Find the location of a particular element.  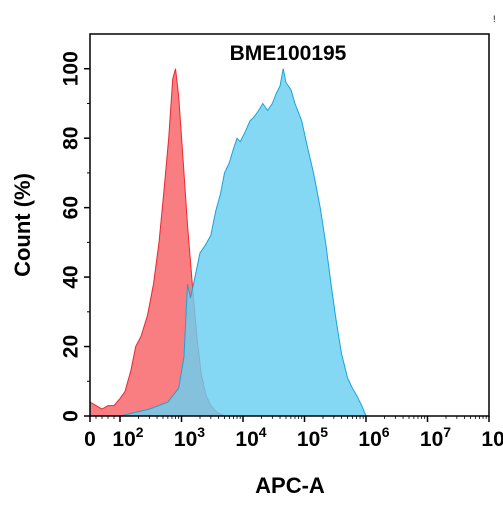

x-tick-label: 10² is located at coordinates (127, 437).